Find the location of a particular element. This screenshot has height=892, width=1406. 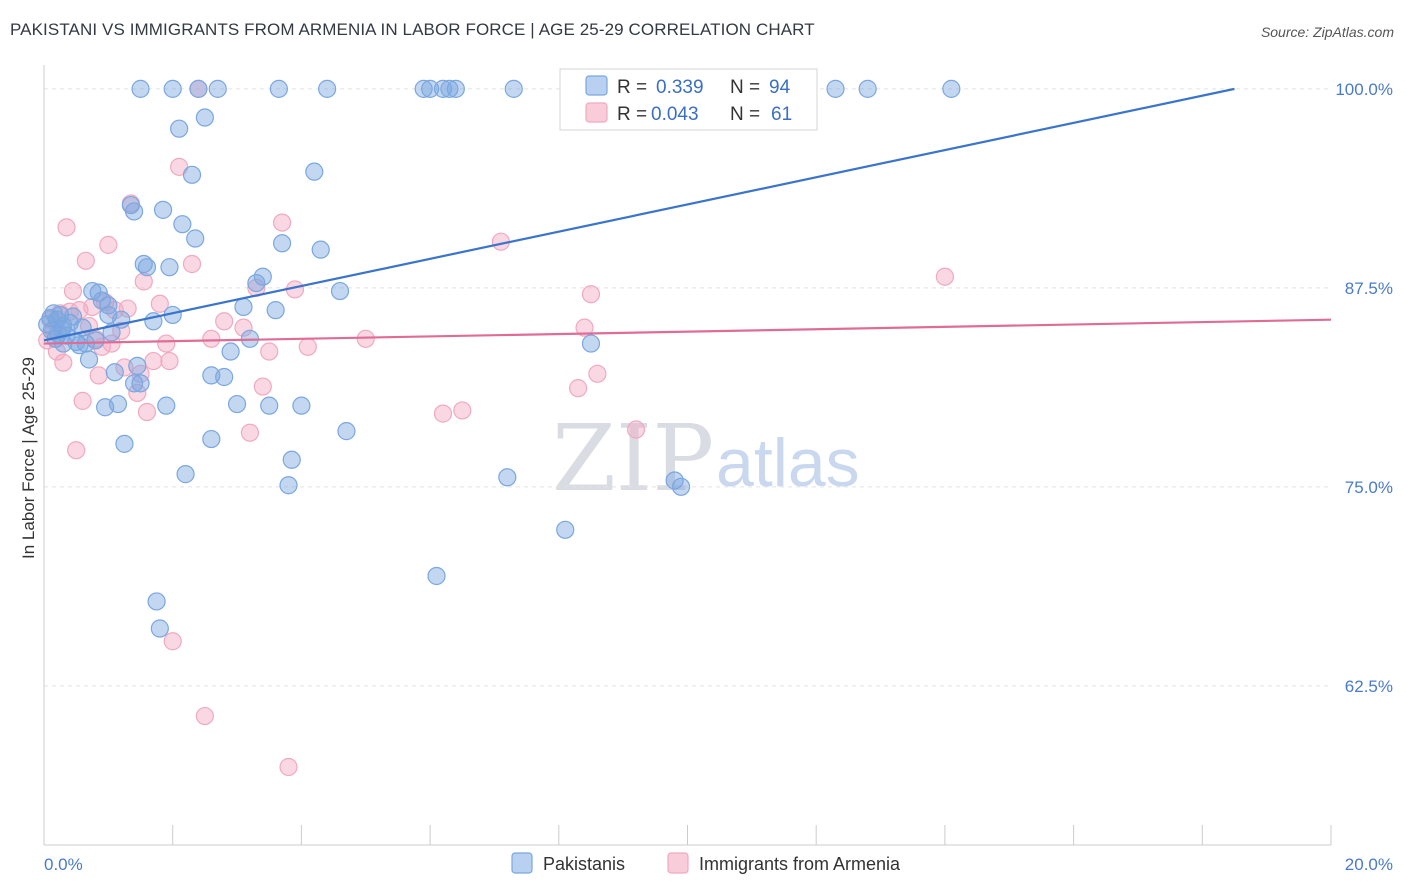

y-tick-label-2: 75.0% is located at coordinates (1369, 487).